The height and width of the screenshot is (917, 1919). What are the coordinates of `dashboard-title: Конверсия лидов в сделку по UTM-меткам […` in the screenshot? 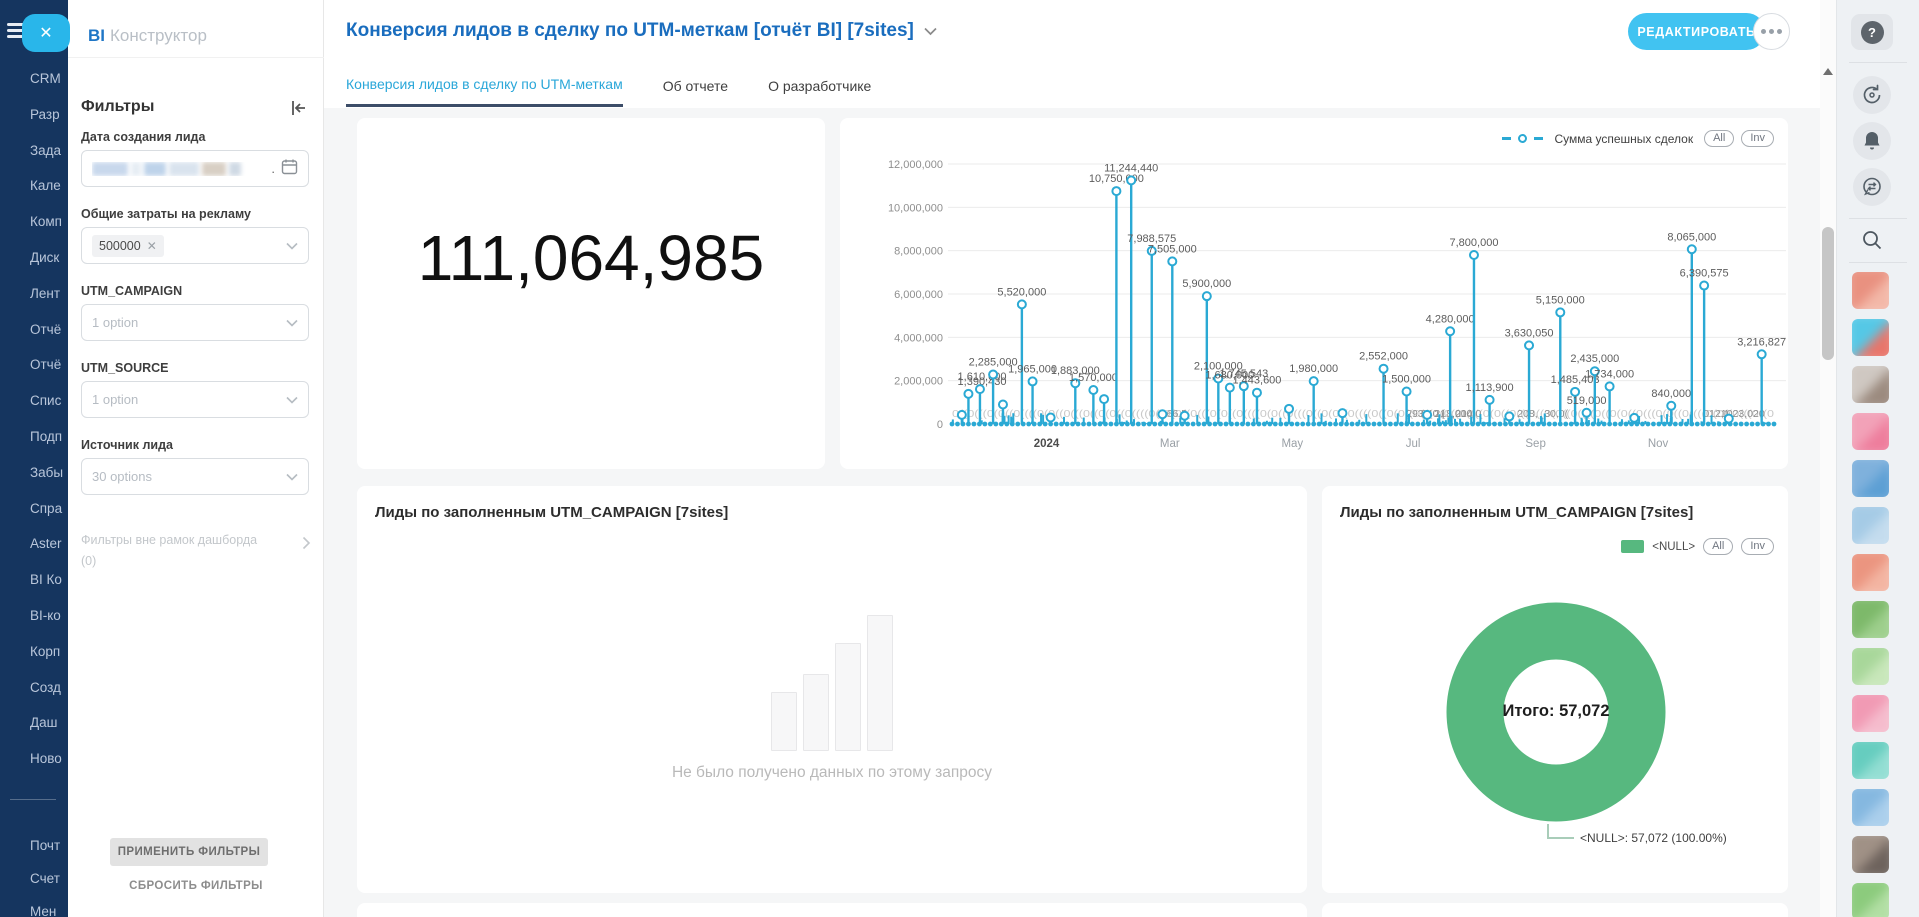 It's located at (641, 31).